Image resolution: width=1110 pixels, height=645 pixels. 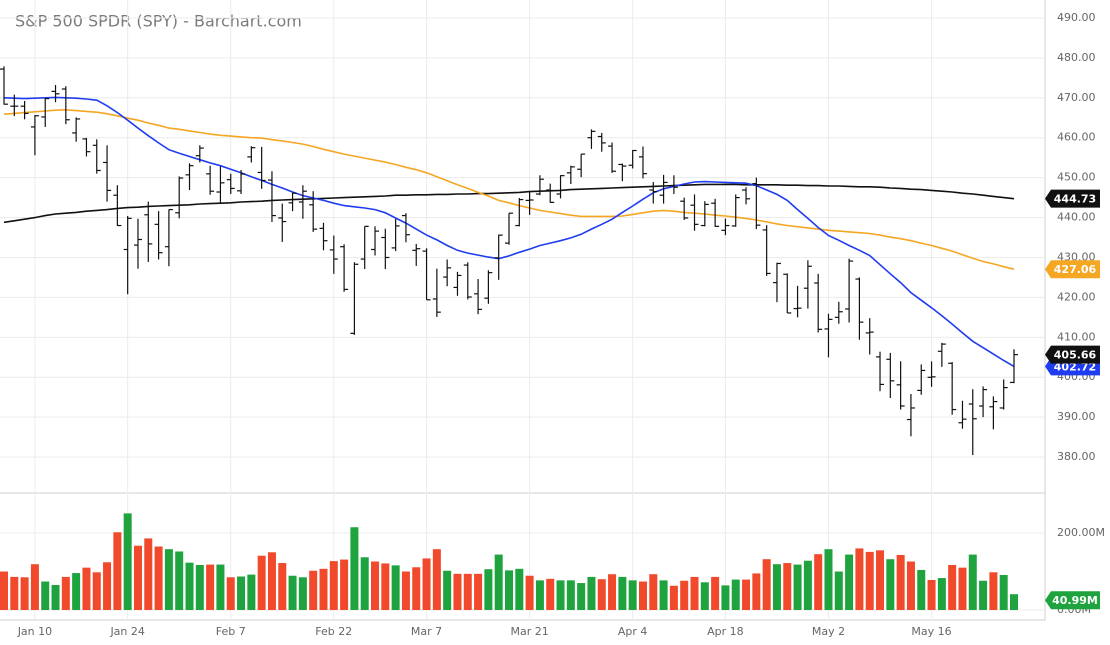 I want to click on x-tick-label: Apr 18, so click(x=725, y=631).